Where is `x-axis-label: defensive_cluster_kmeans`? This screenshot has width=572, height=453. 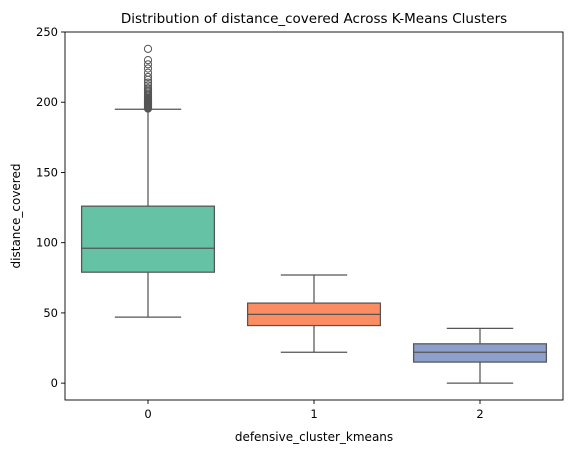
x-axis-label: defensive_cluster_kmeans is located at coordinates (314, 437).